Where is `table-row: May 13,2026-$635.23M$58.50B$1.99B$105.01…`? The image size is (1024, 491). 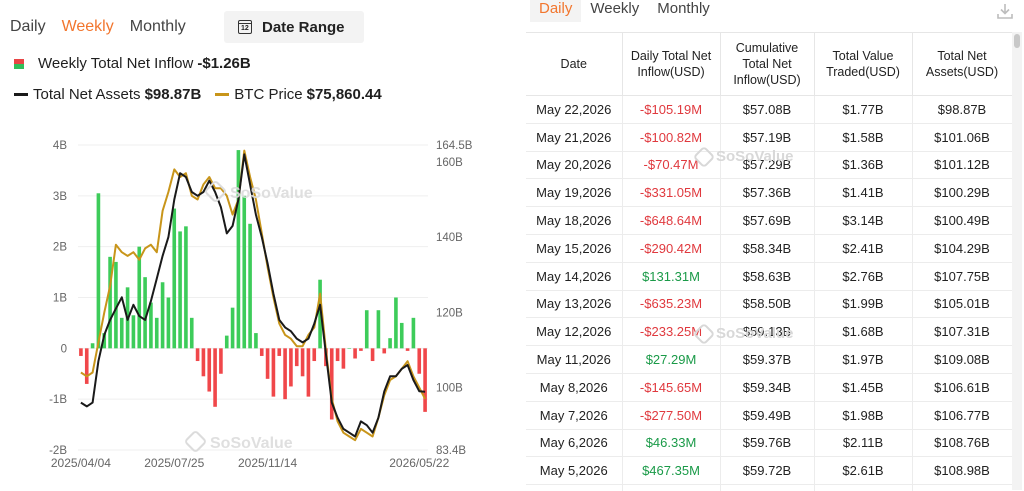 table-row: May 13,2026-$635.23M$58.50B$1.99B$105.01… is located at coordinates (769, 304).